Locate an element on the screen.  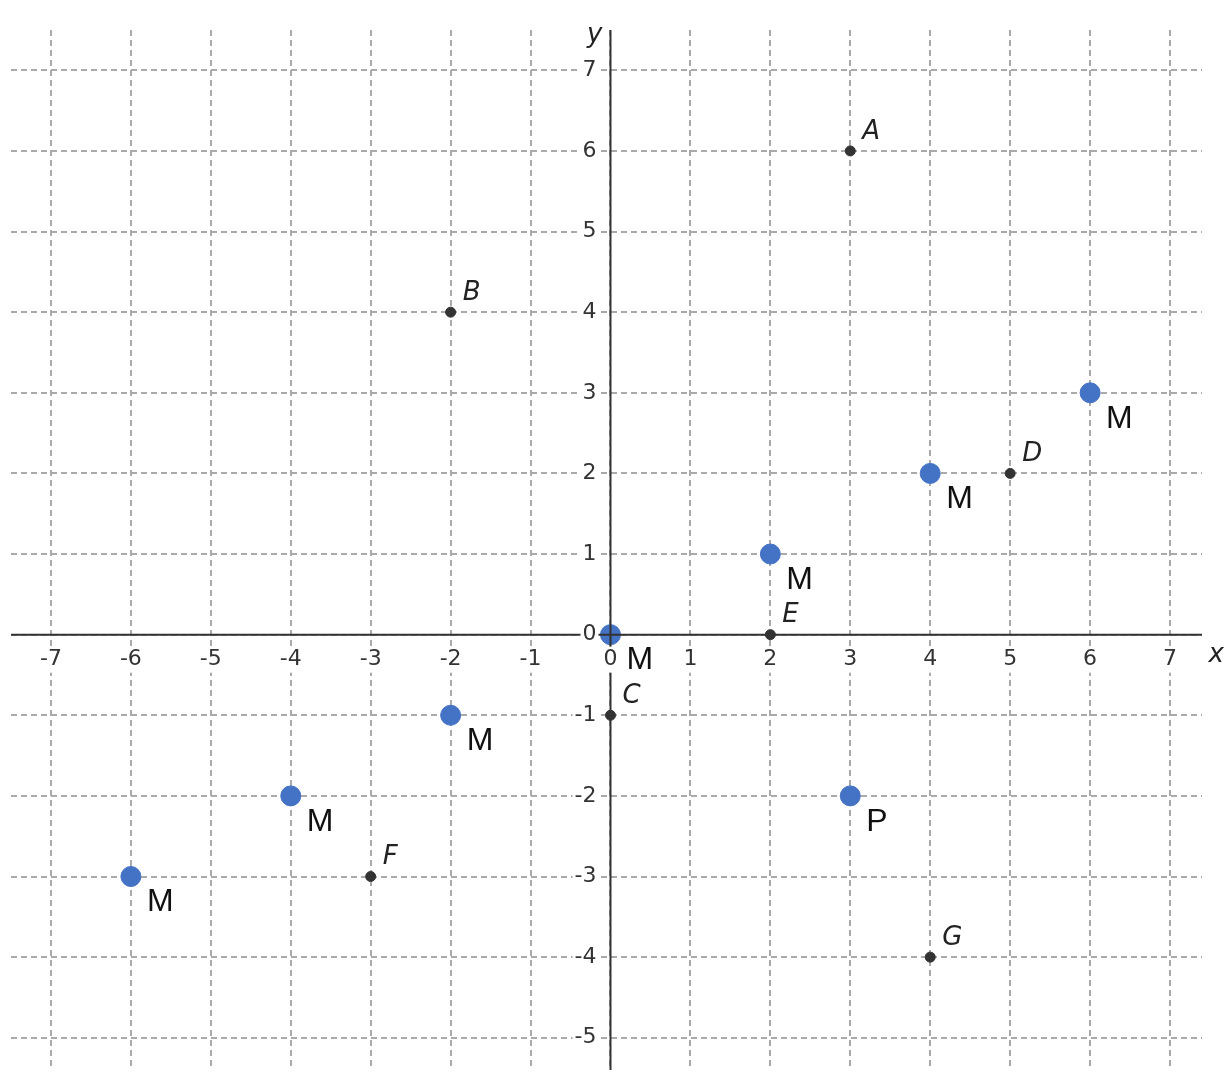
x-tick-label: 5 is located at coordinates (1010, 658).